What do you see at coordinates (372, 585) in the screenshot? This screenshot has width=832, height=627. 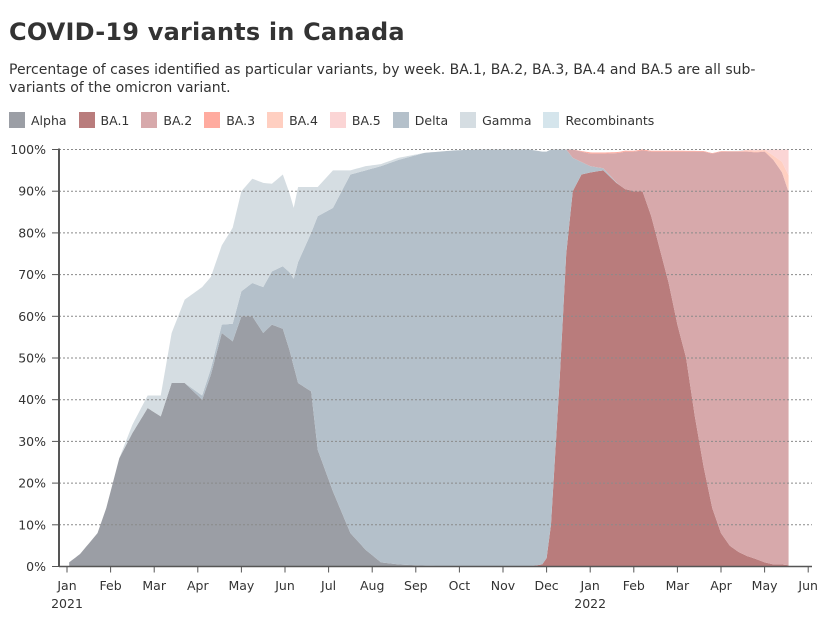 I see `x-tick-label: Aug` at bounding box center [372, 585].